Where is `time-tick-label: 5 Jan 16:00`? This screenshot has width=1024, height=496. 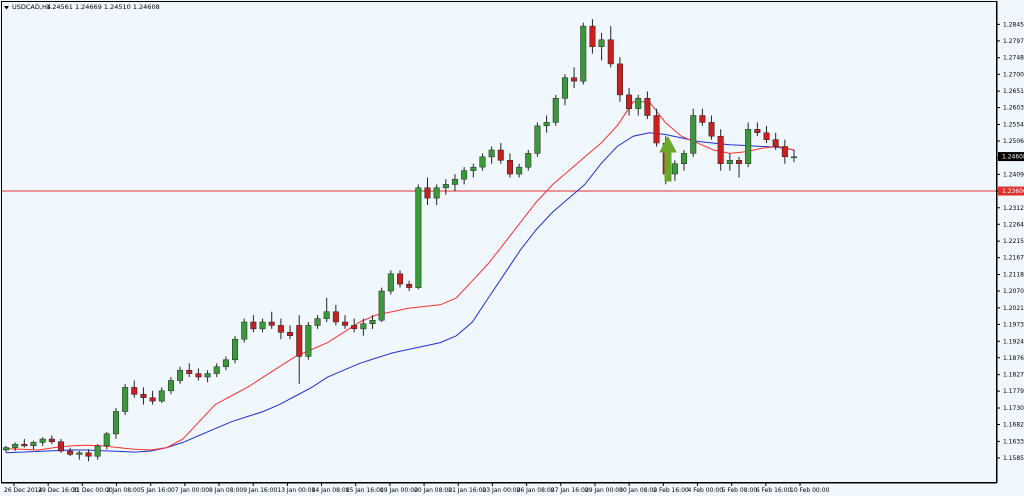 time-tick-label: 5 Jan 16:00 is located at coordinates (158, 490).